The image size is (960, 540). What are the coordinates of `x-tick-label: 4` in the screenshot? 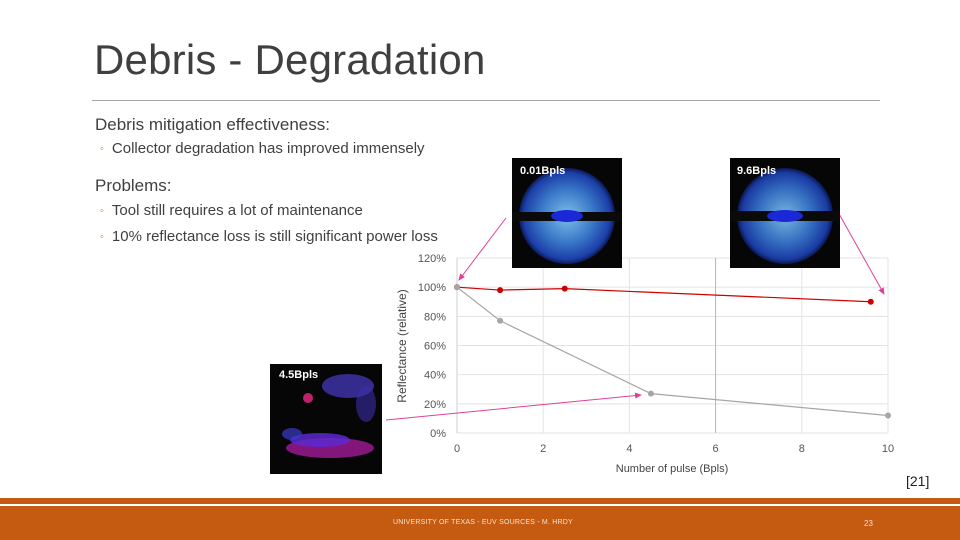 It's located at (629, 449).